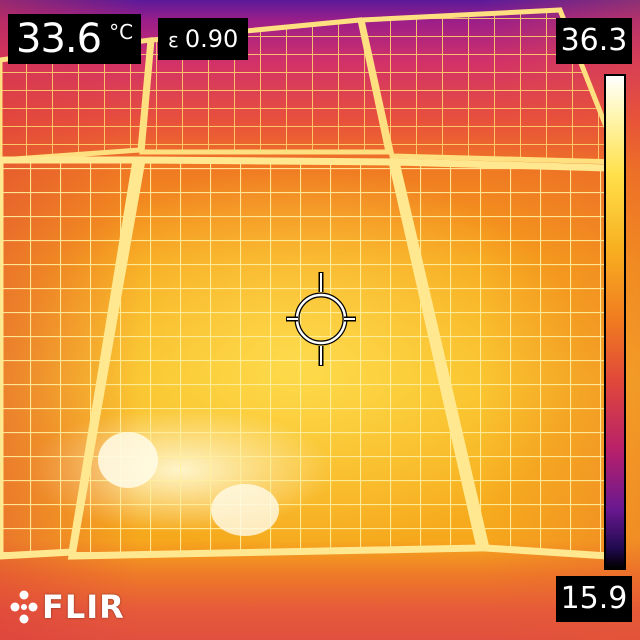  What do you see at coordinates (594, 41) in the screenshot?
I see `scale-max-value: 36.3` at bounding box center [594, 41].